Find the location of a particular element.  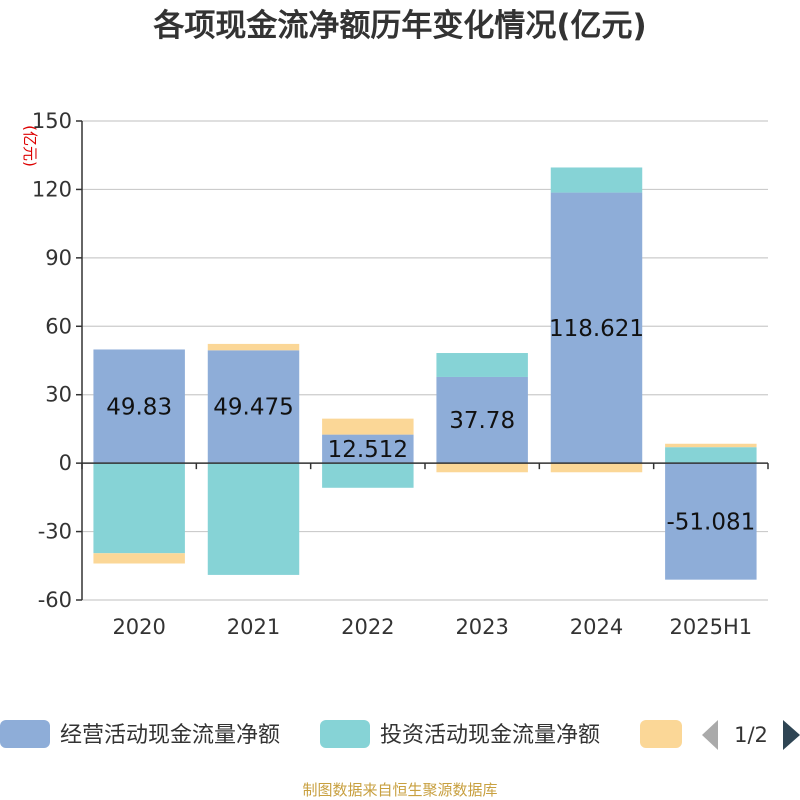

y-tick-label: 60 is located at coordinates (58, 326).